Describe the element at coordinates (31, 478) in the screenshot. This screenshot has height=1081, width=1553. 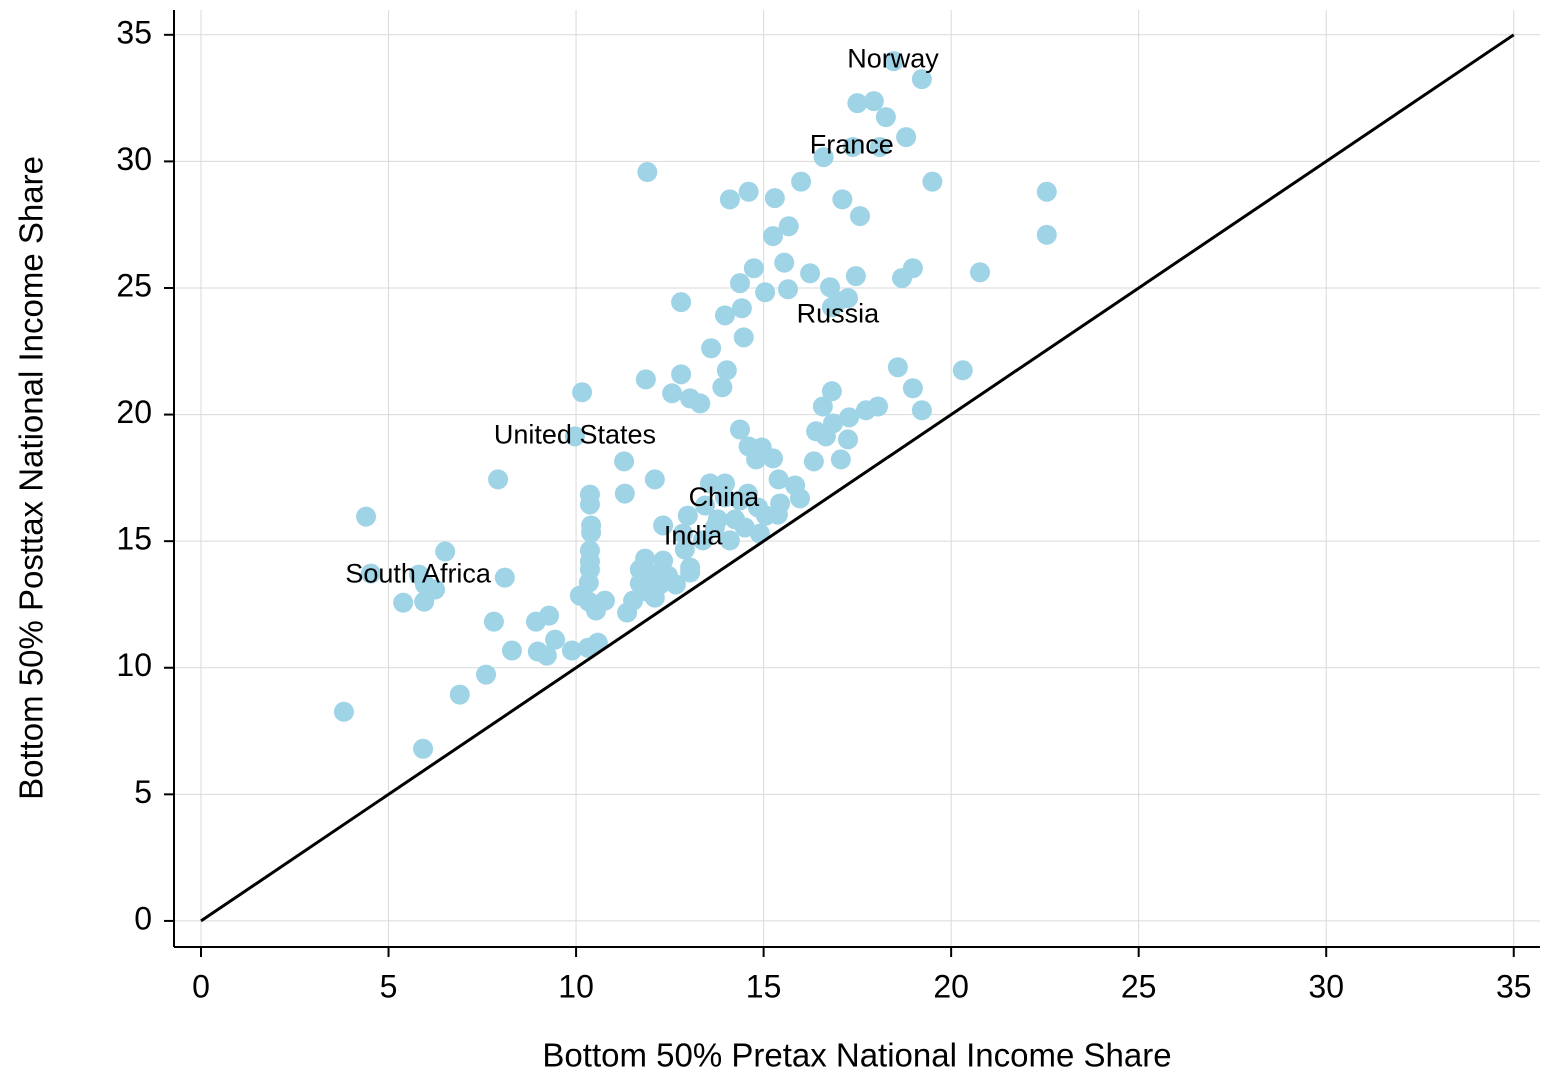
I see `y-axis-title: Bottom 50% Posttax National Income Share` at that location.